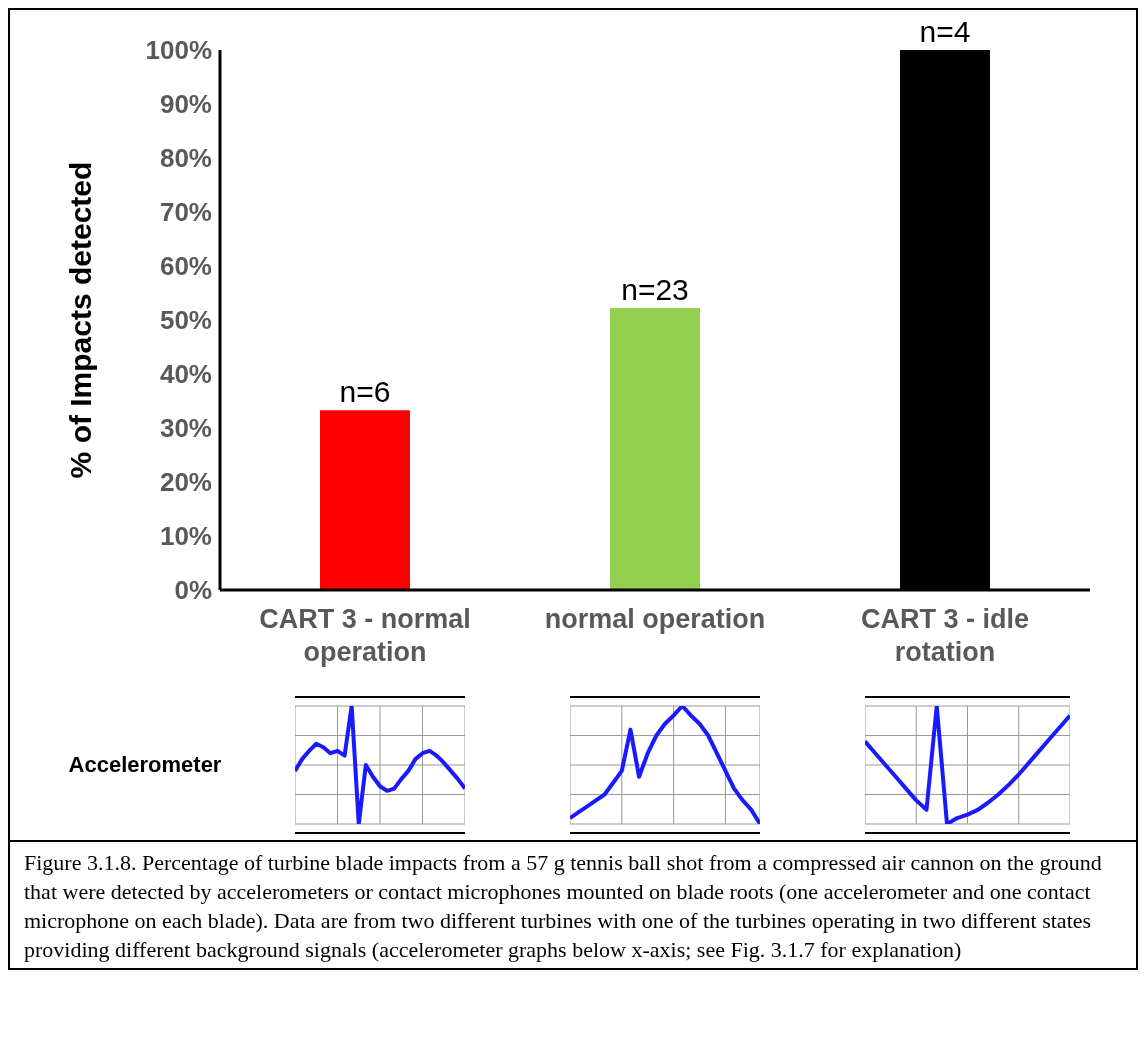  Describe the element at coordinates (80, 320) in the screenshot. I see `y-axis-title: % of Impacts detected` at that location.